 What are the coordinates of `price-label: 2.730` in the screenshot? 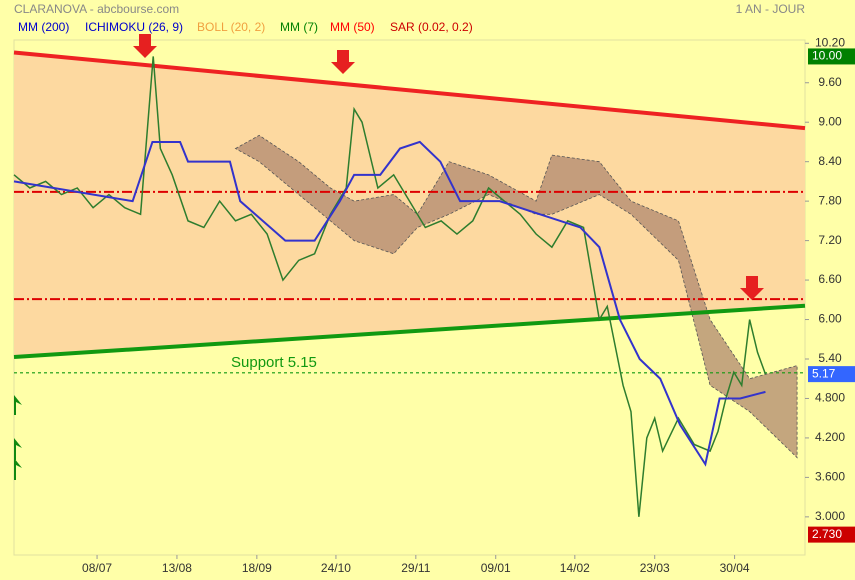 It's located at (827, 534).